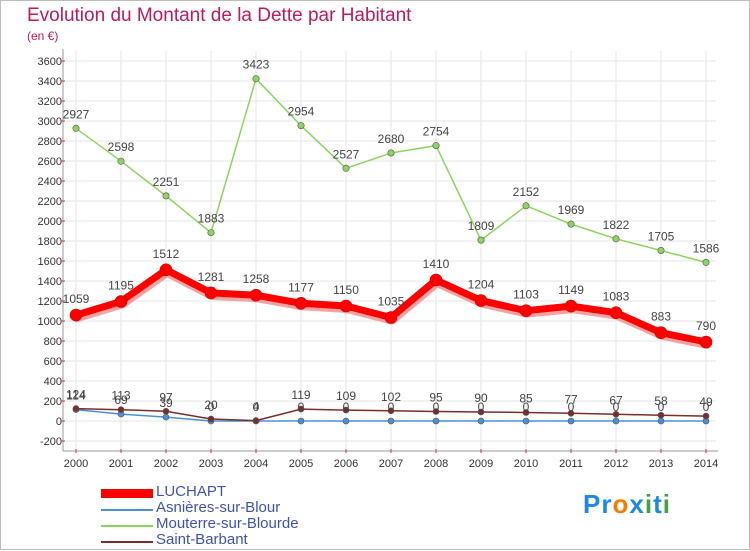  What do you see at coordinates (53, 362) in the screenshot?
I see `y-tick-label: 600` at bounding box center [53, 362].